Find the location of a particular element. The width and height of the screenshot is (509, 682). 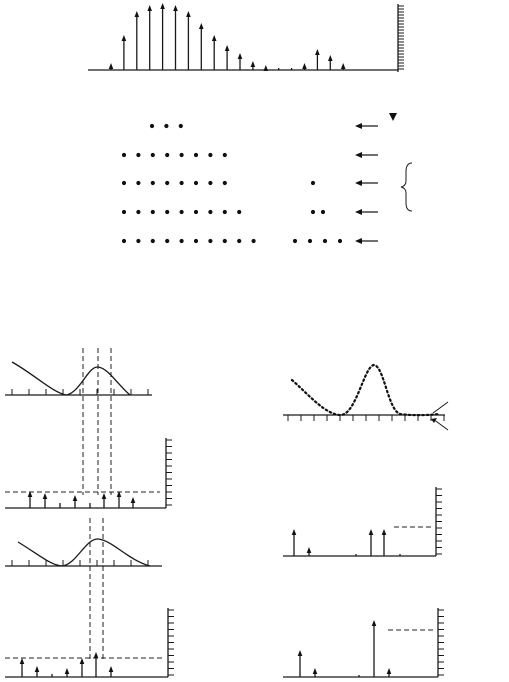

right-pointer-head is located at coordinates (434, 420).